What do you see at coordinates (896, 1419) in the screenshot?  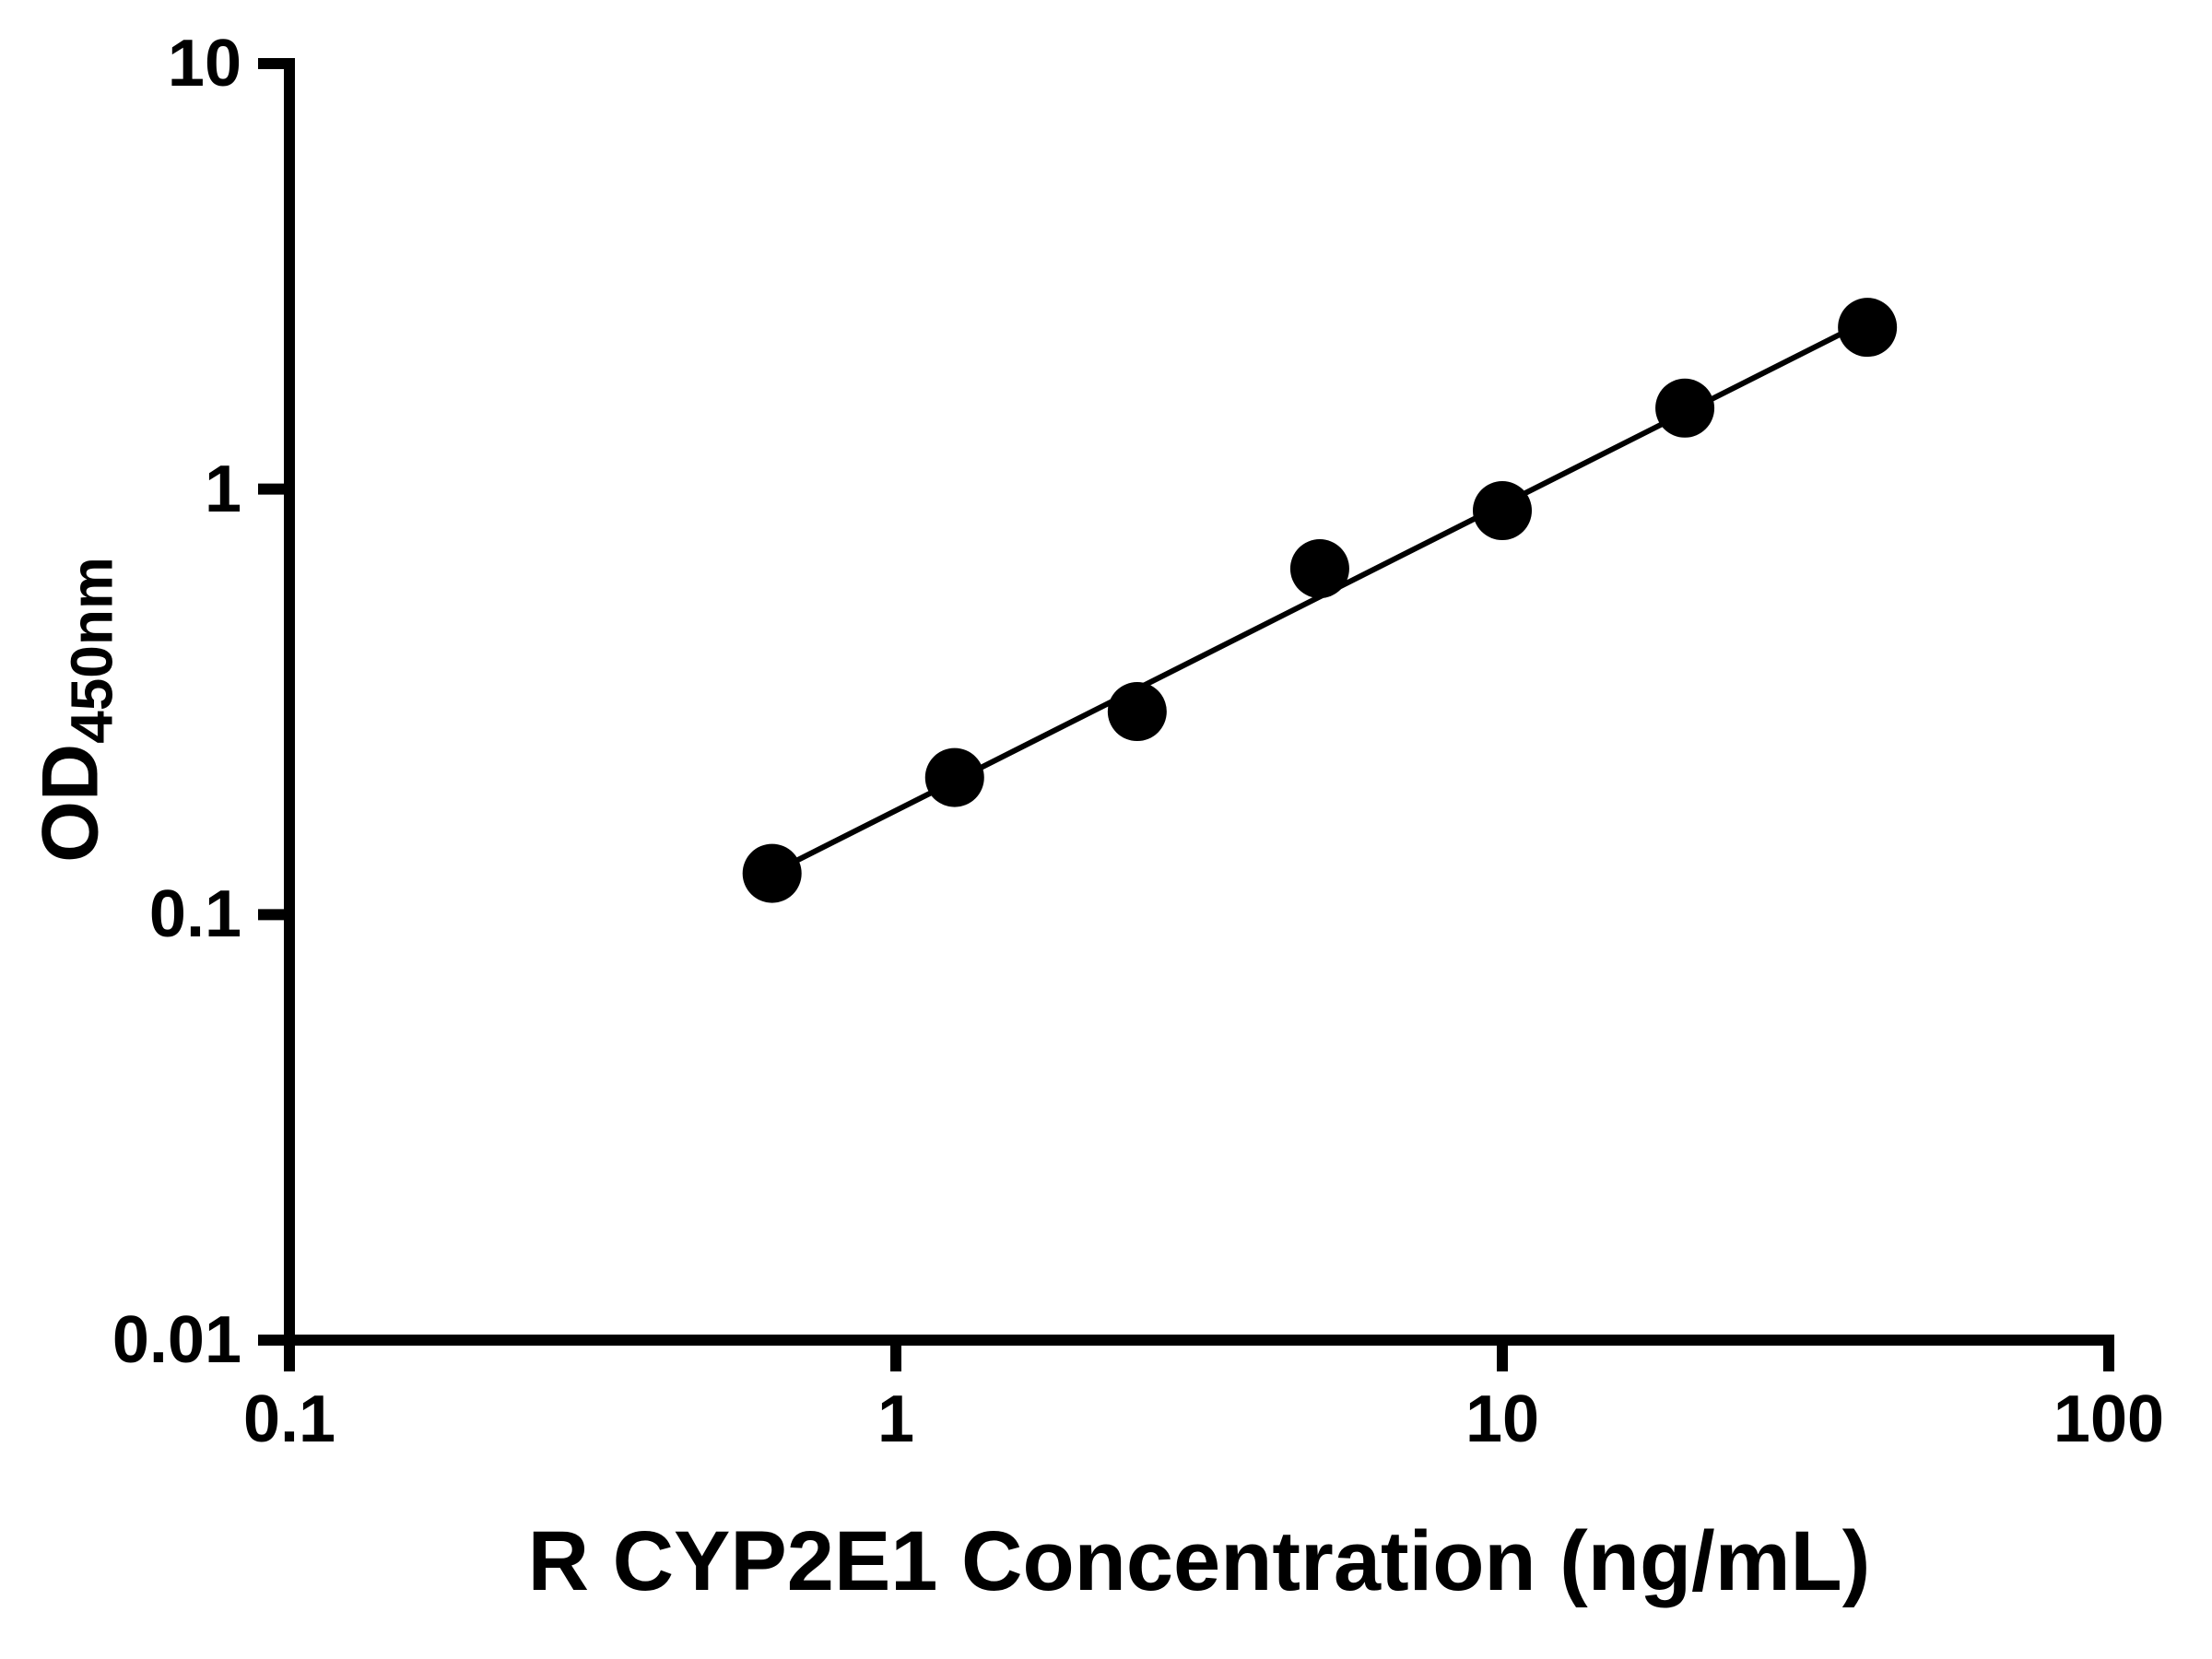 I see `x-tick-label: 1` at bounding box center [896, 1419].